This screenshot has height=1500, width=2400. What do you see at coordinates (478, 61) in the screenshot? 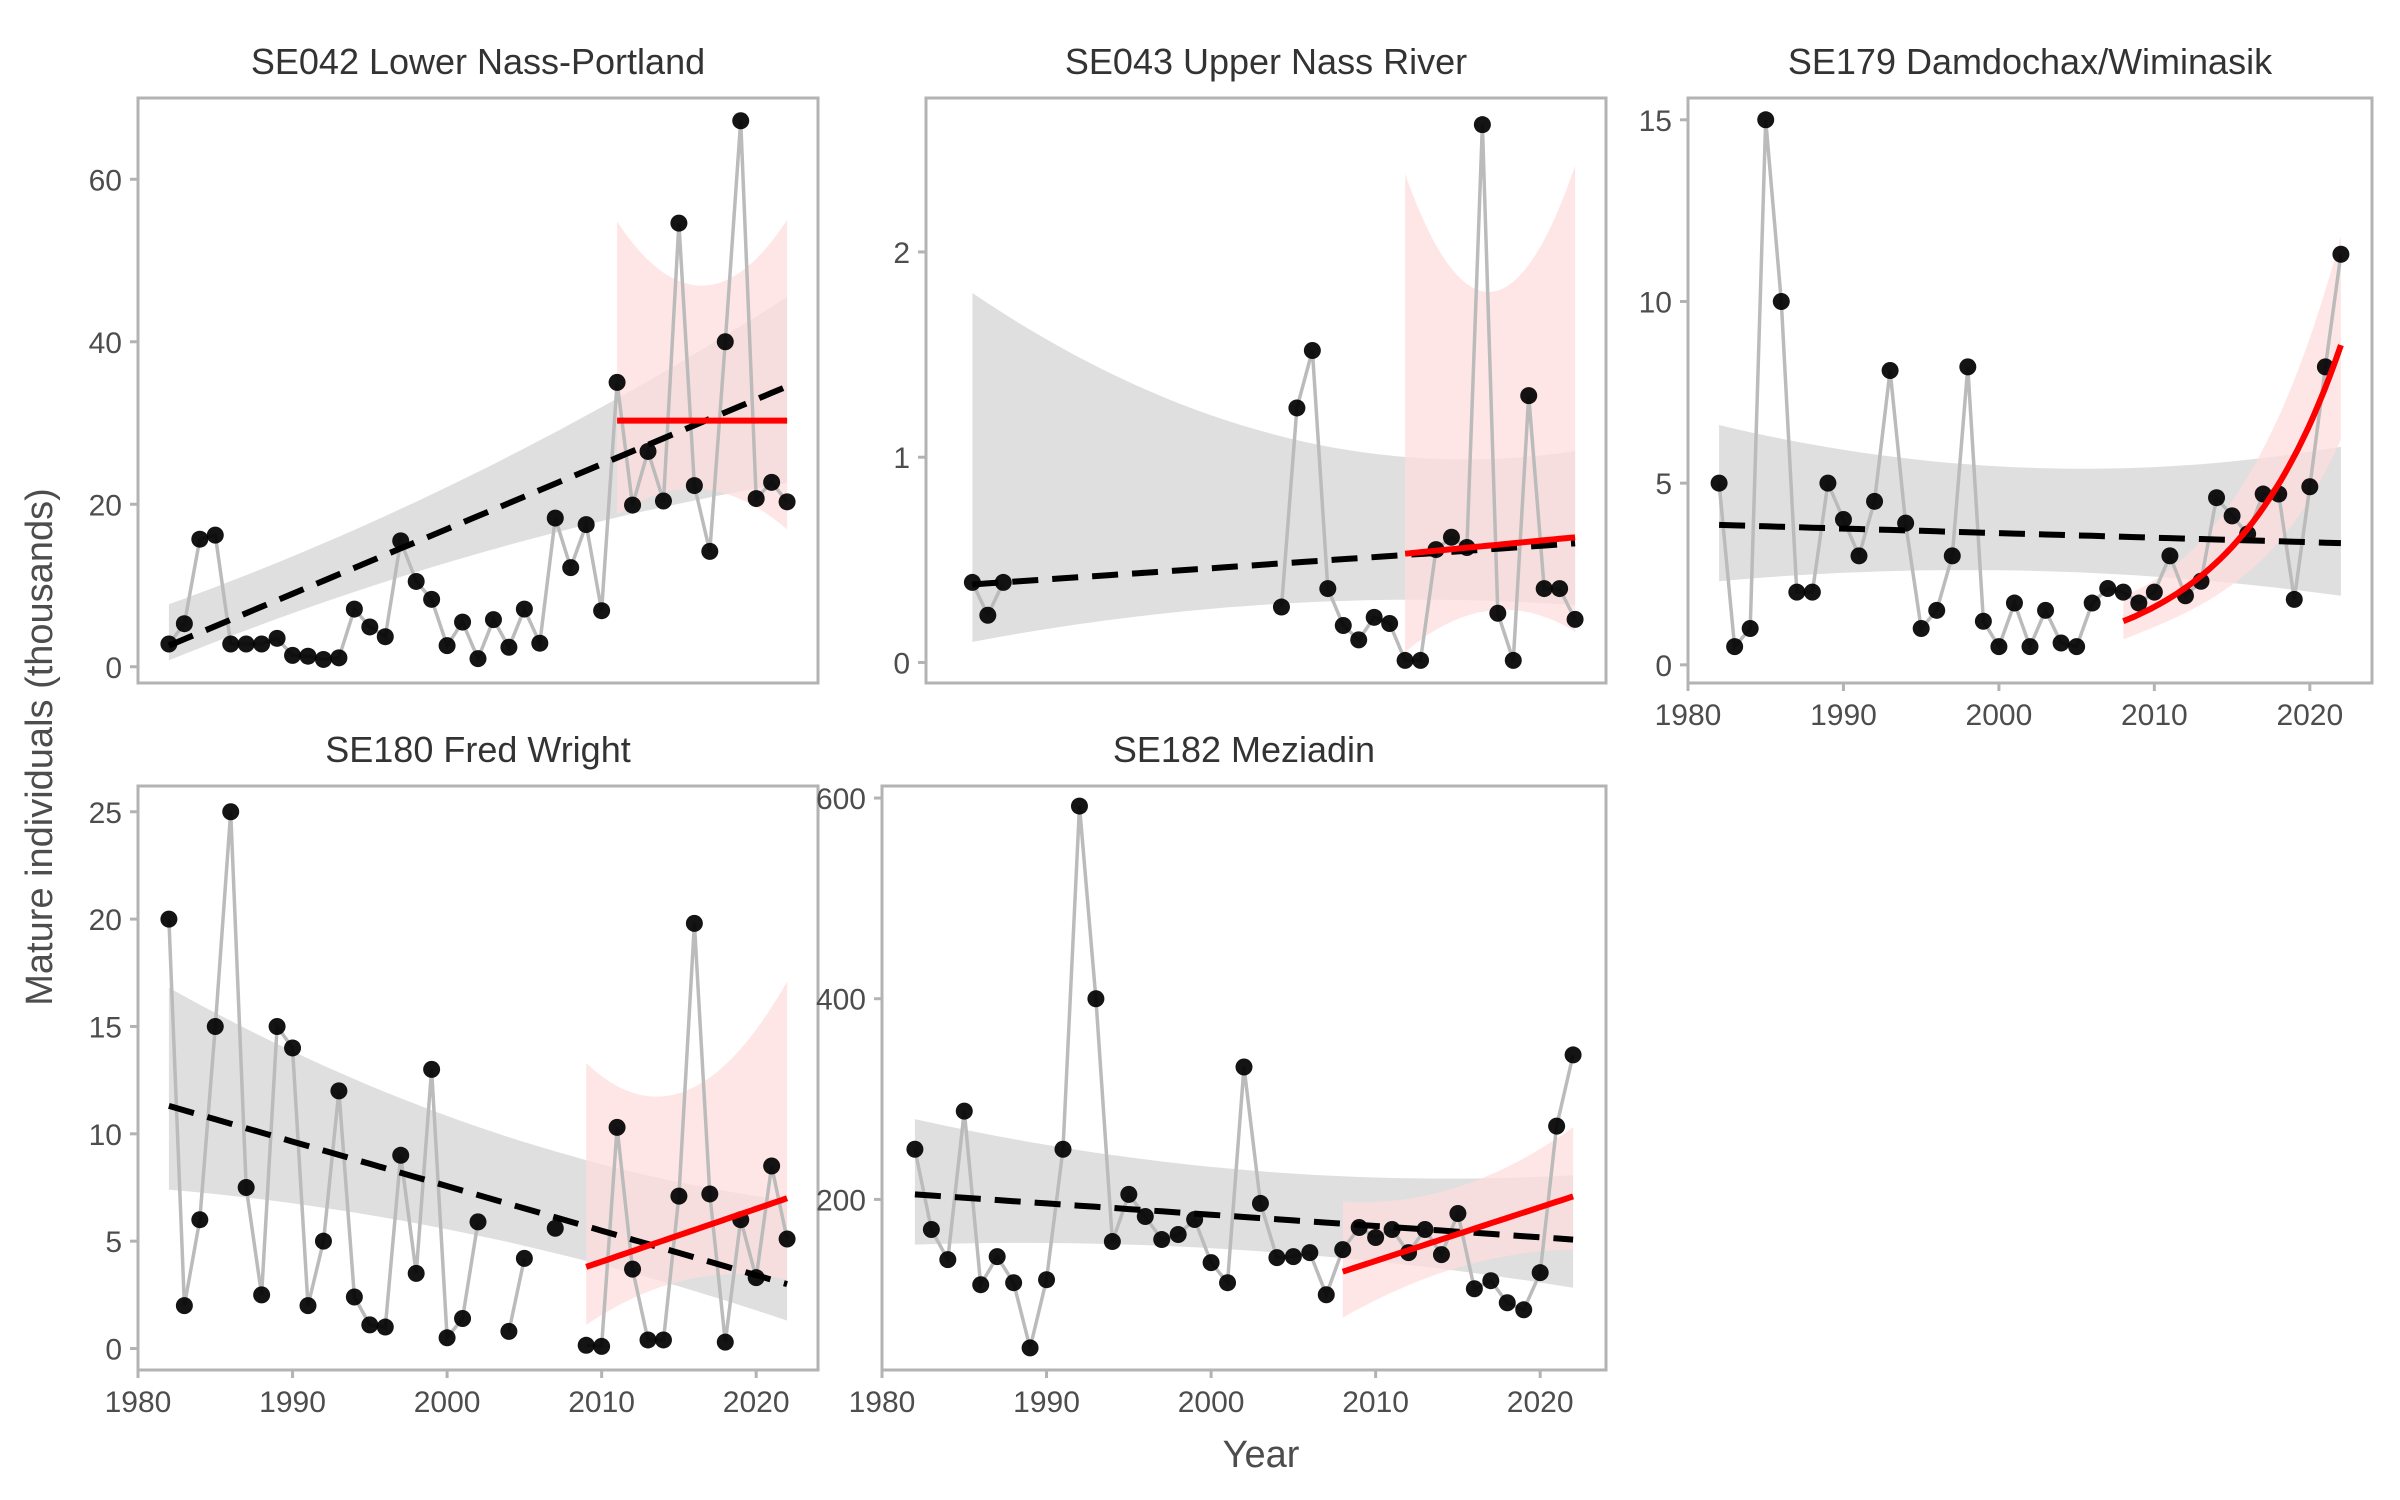
I see `panel-title: SE042 Lower Nass-Portland` at bounding box center [478, 61].